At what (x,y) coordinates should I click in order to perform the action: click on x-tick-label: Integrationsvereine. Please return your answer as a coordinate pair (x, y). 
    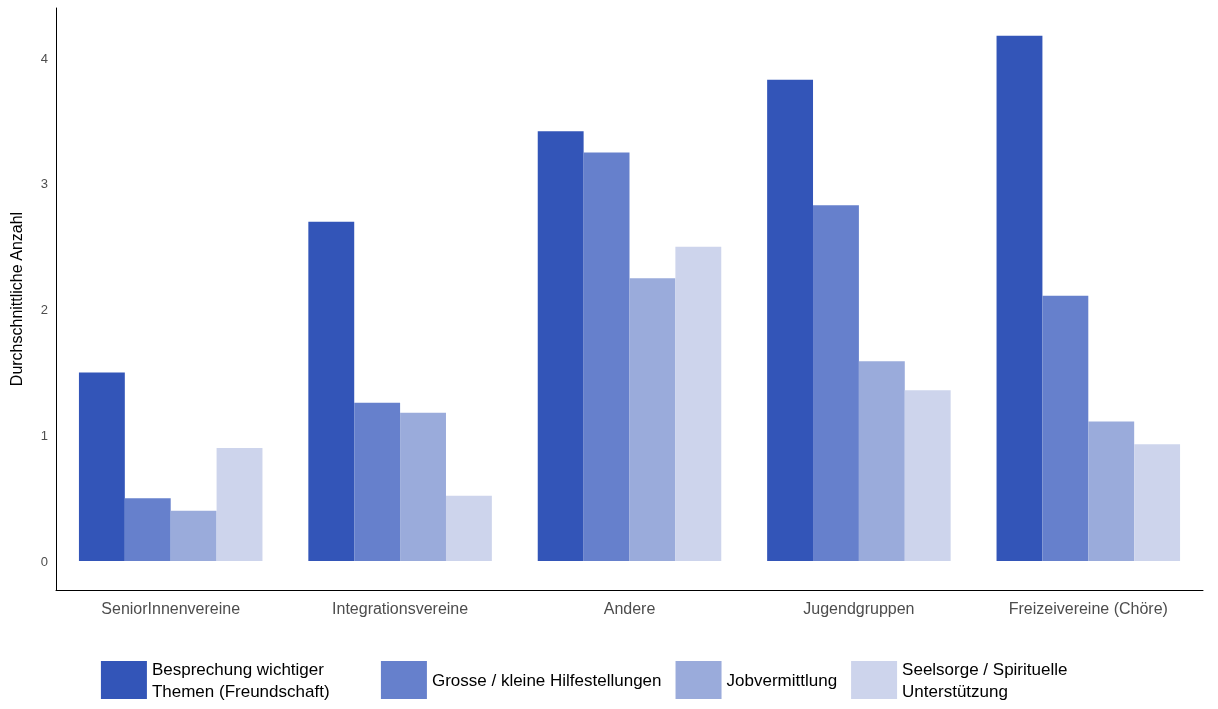
    Looking at the image, I should click on (400, 608).